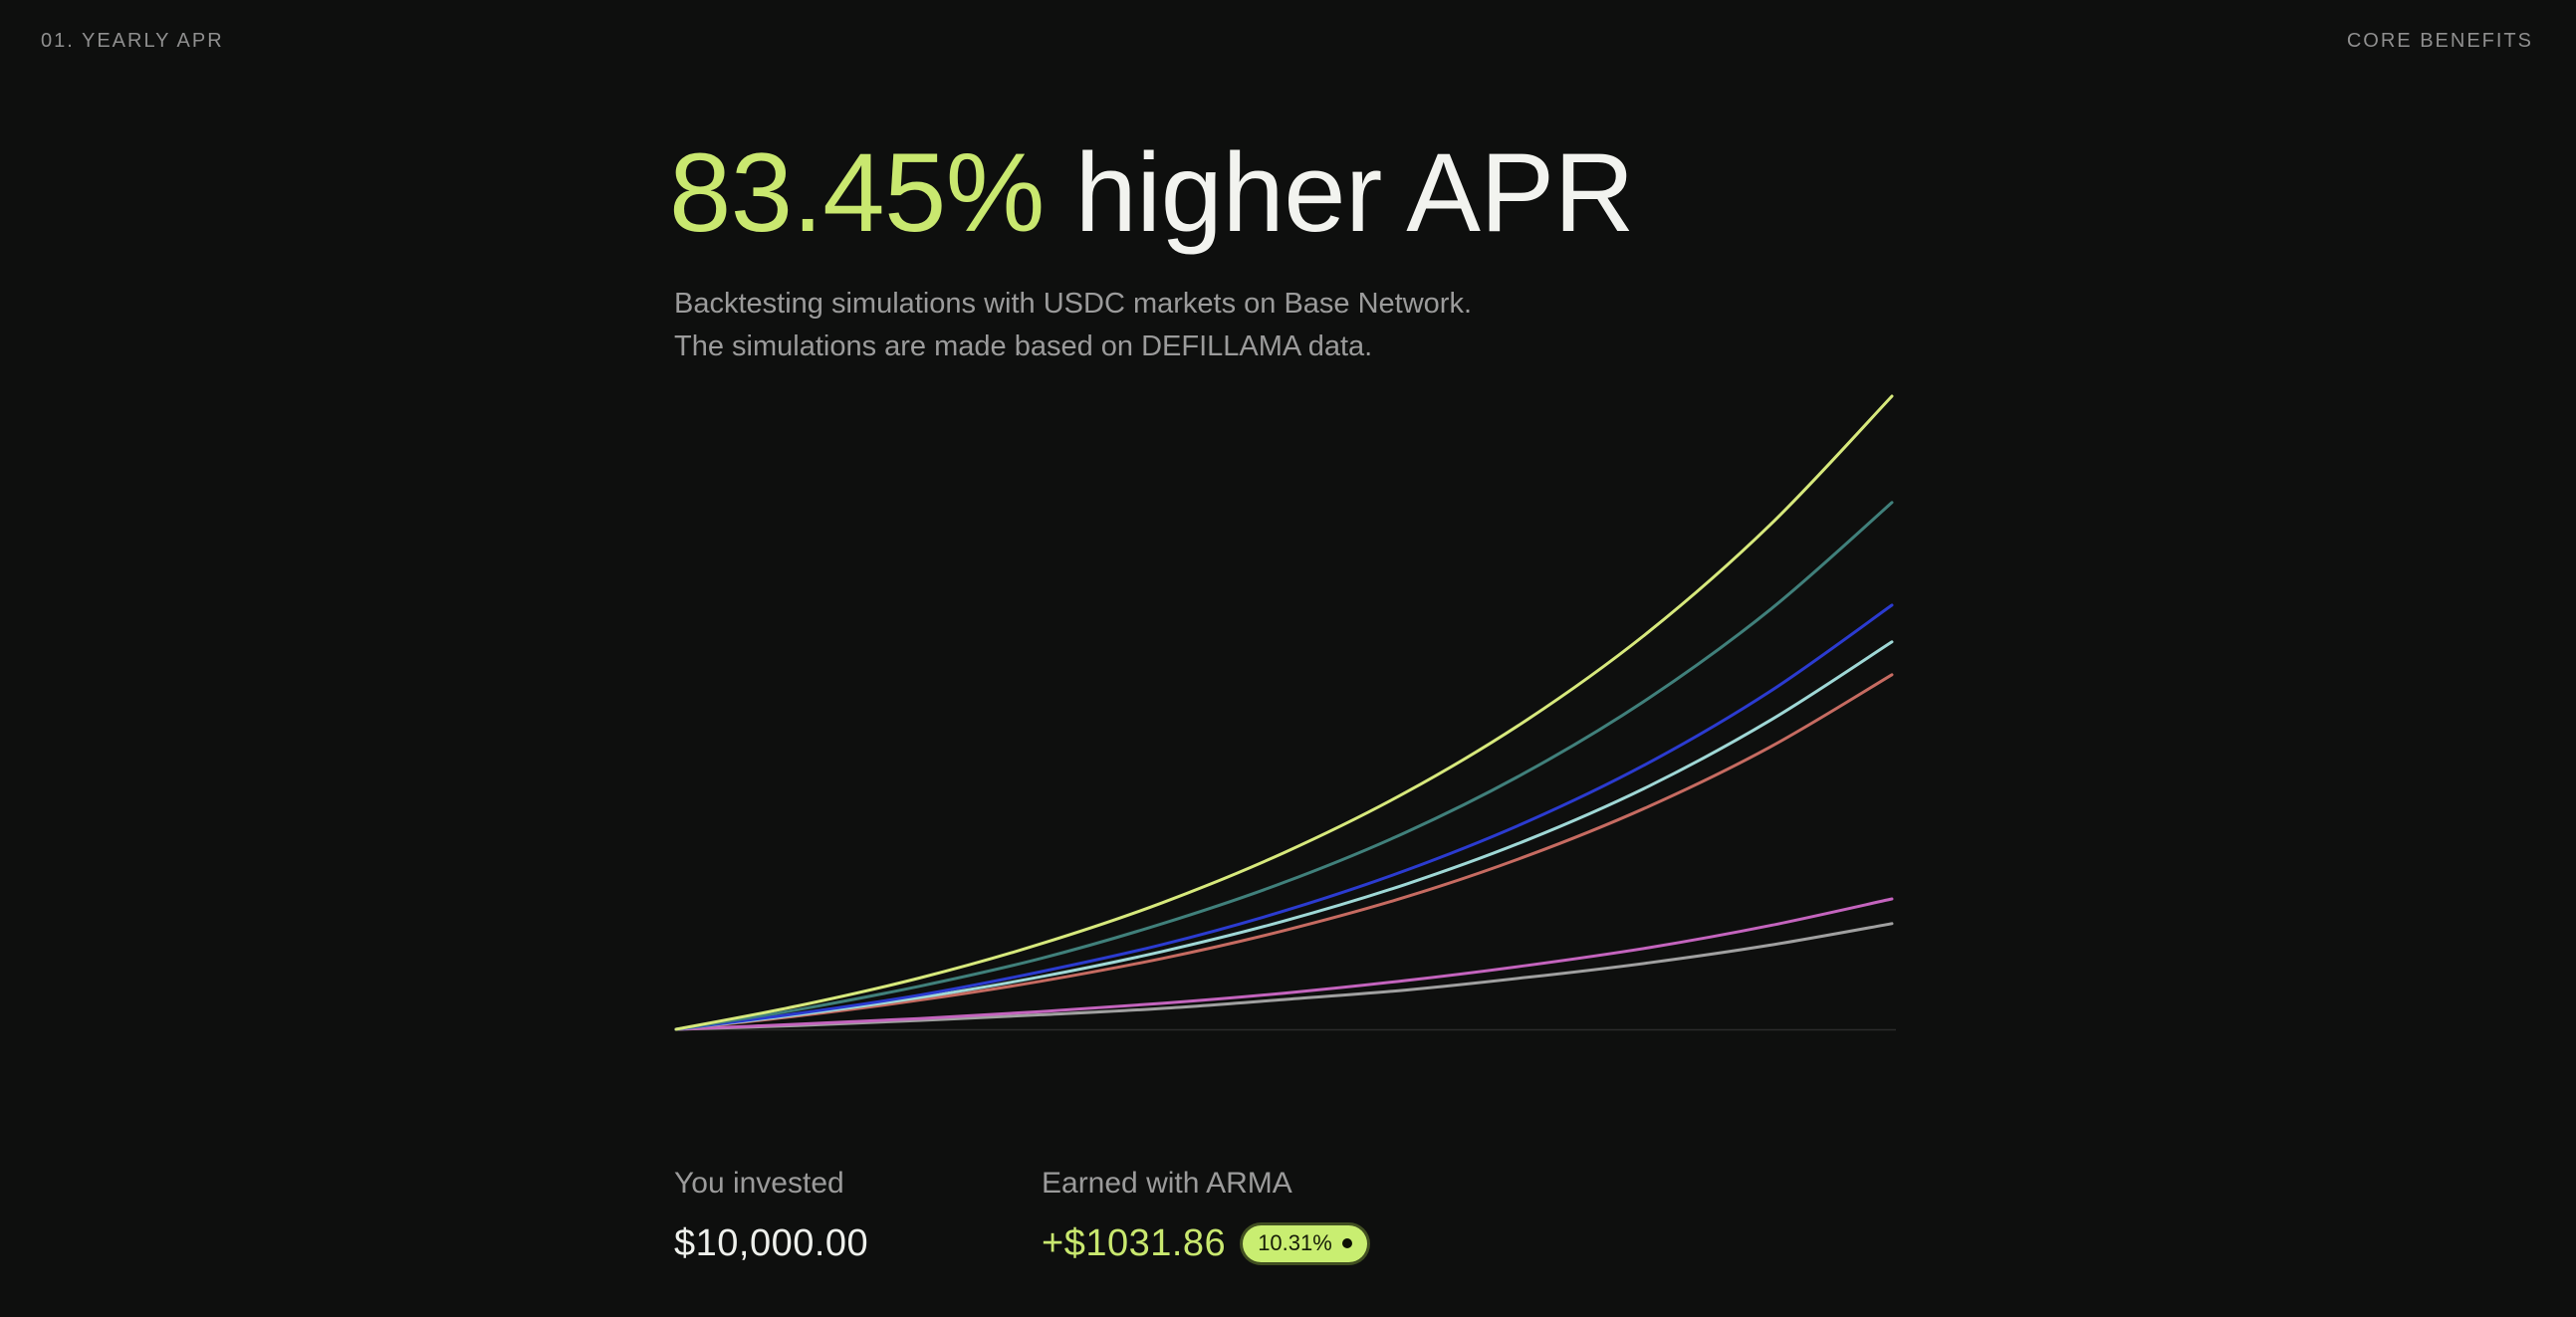  What do you see at coordinates (2439, 41) in the screenshot?
I see `nav-core-benefits-link: CORE BENEFITS` at bounding box center [2439, 41].